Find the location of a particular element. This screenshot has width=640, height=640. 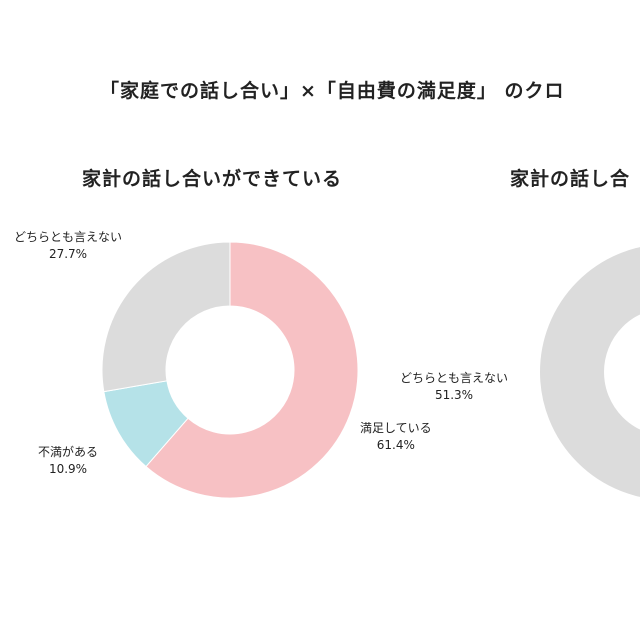

chart-1-label-satisfied: 満足している 61.4% is located at coordinates (396, 437).